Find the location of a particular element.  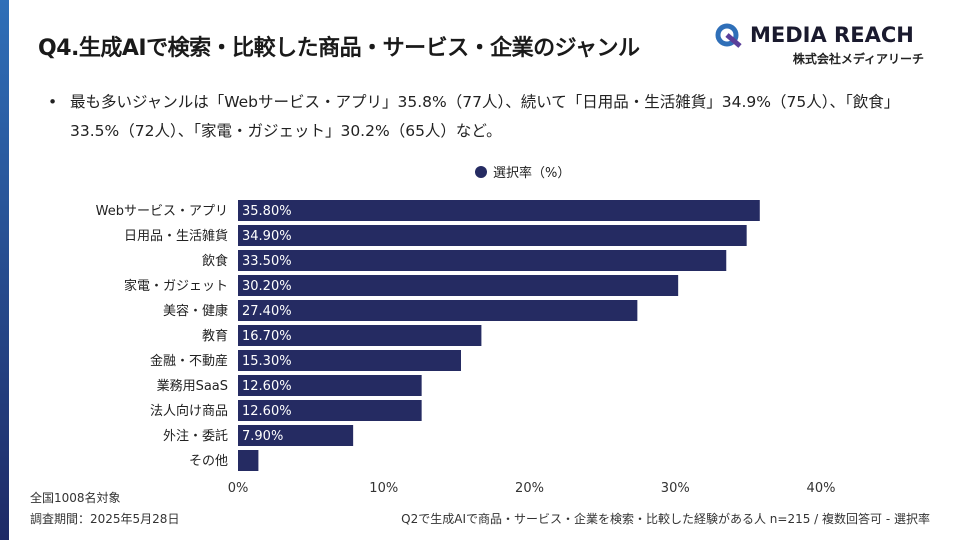

data-label: 35.80% is located at coordinates (267, 211).